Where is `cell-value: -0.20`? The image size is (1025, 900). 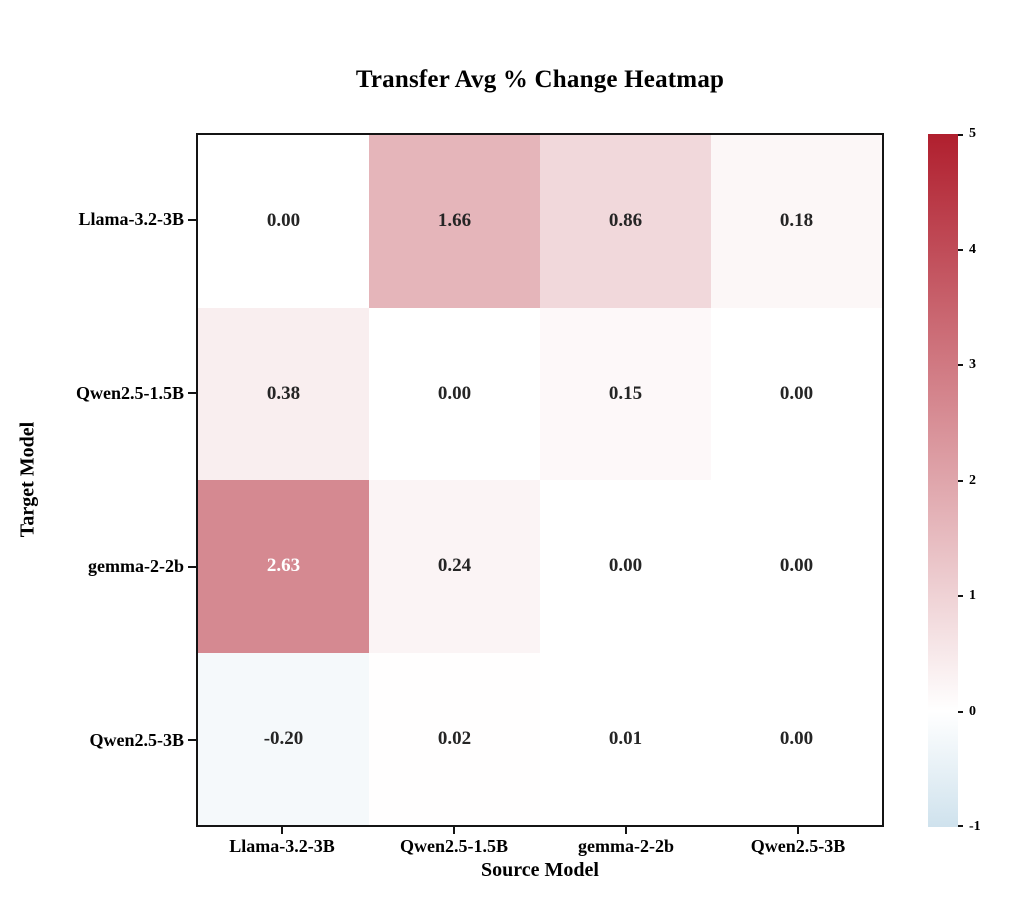 cell-value: -0.20 is located at coordinates (283, 738).